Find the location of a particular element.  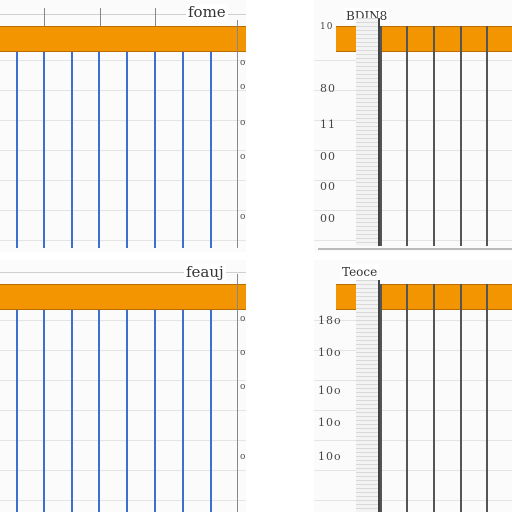

panel-title: fome is located at coordinates (207, 12).